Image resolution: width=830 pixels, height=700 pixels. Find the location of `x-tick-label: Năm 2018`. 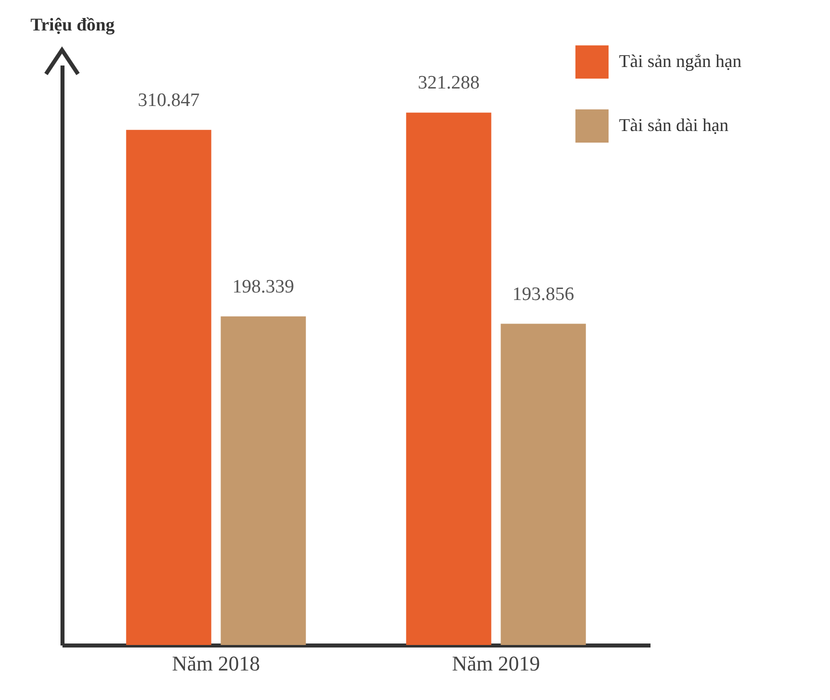

x-tick-label: Năm 2018 is located at coordinates (216, 664).